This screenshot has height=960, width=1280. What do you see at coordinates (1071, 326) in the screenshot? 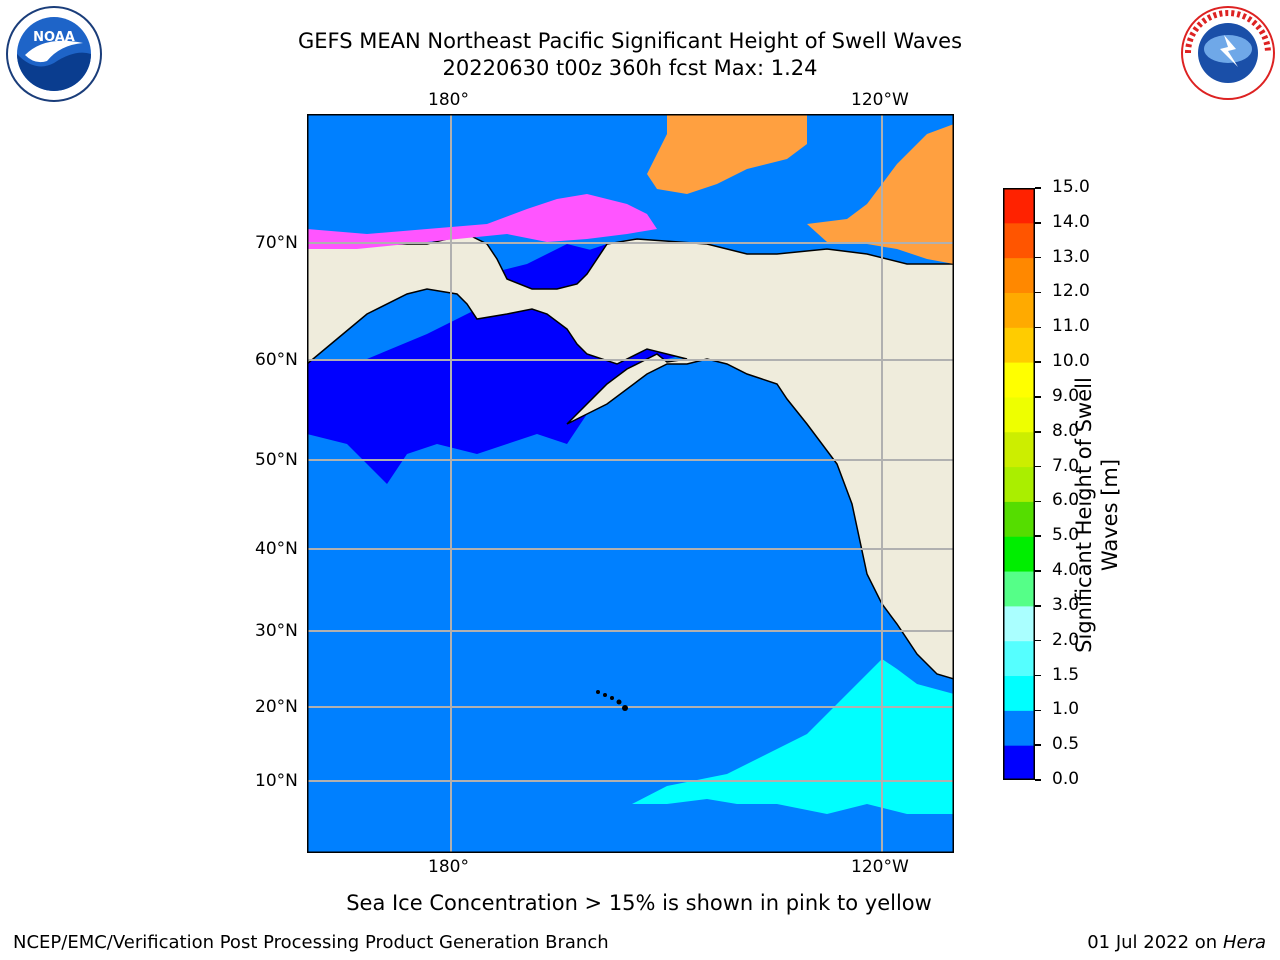
I see `colorbar-tick-label: 11.0` at bounding box center [1071, 326].